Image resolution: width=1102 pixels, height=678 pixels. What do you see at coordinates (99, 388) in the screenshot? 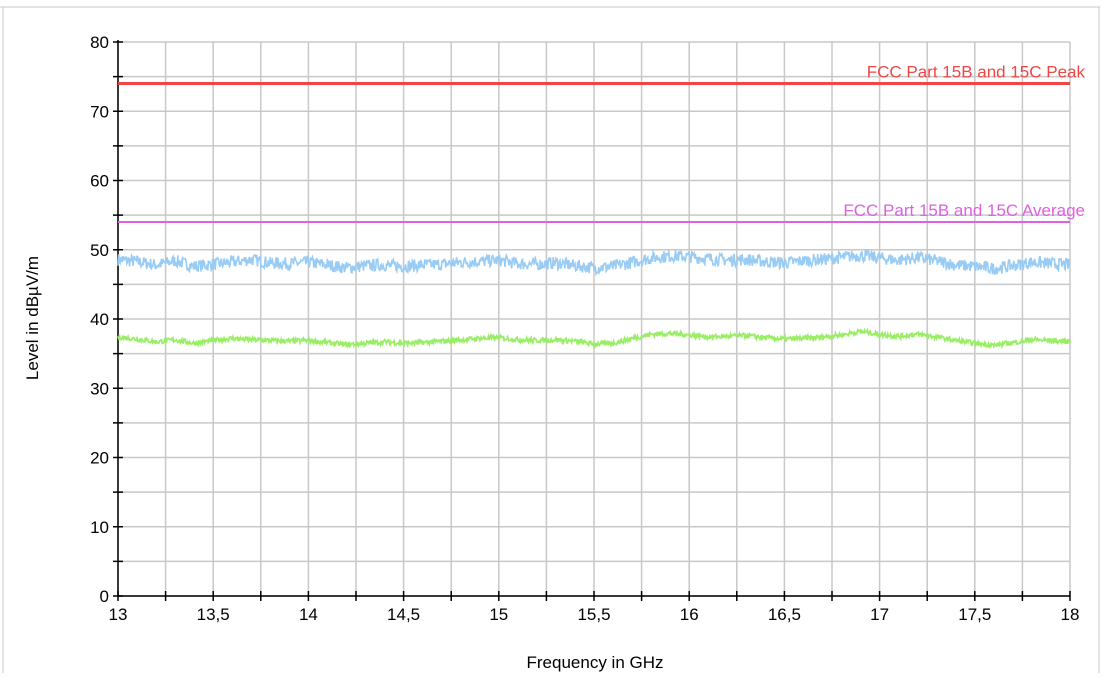
I see `y-tick-label: 30` at bounding box center [99, 388].